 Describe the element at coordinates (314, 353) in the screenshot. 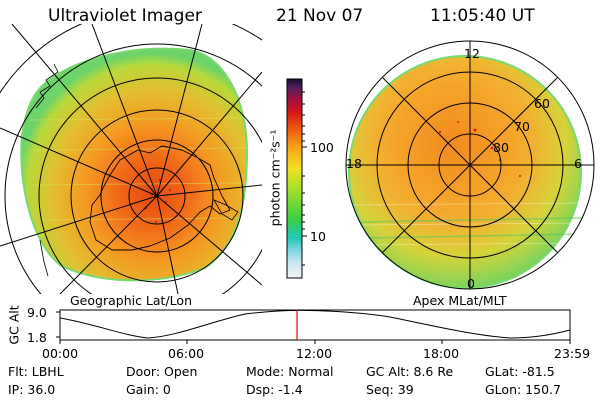

I see `time-tick-1200: 12:00` at that location.